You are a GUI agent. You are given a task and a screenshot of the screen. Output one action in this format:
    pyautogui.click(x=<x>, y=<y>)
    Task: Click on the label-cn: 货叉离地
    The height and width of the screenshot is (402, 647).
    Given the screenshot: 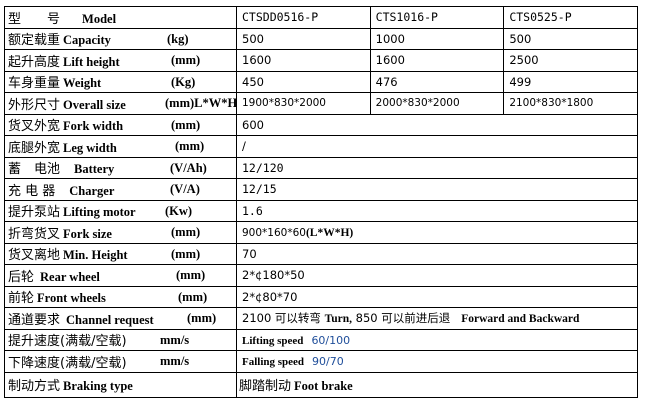 What is the action you would take?
    pyautogui.click(x=34, y=256)
    